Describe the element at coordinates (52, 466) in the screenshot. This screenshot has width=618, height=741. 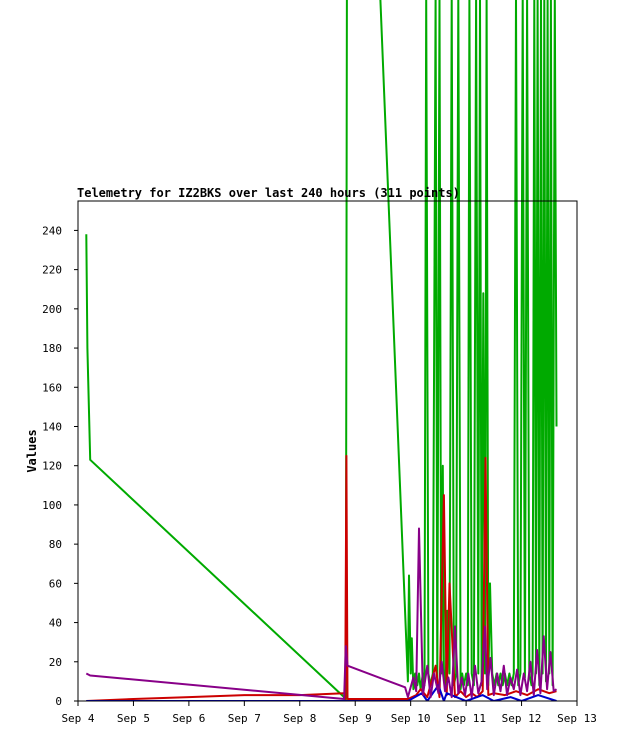
I see `y-tick-label: 120` at that location.